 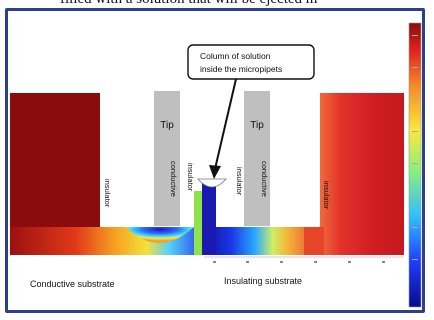 I want to click on left-tip-label: Tip, so click(x=167, y=125).